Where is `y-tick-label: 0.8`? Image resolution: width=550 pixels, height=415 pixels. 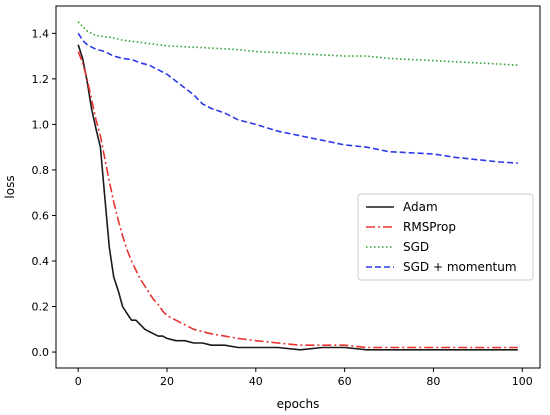
y-tick-label: 0.8 is located at coordinates (41, 170).